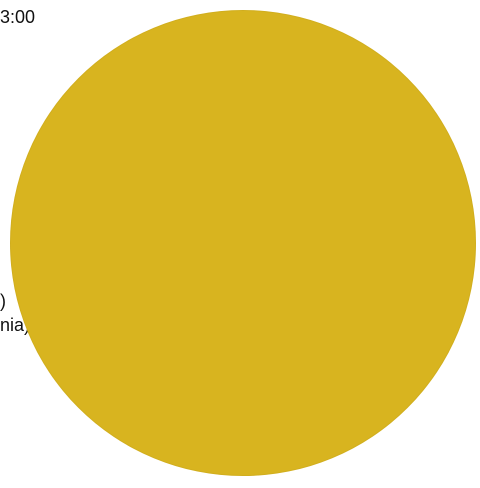 This screenshot has height=488, width=480. I want to click on clipped-time-text: 3:00, so click(18, 17).